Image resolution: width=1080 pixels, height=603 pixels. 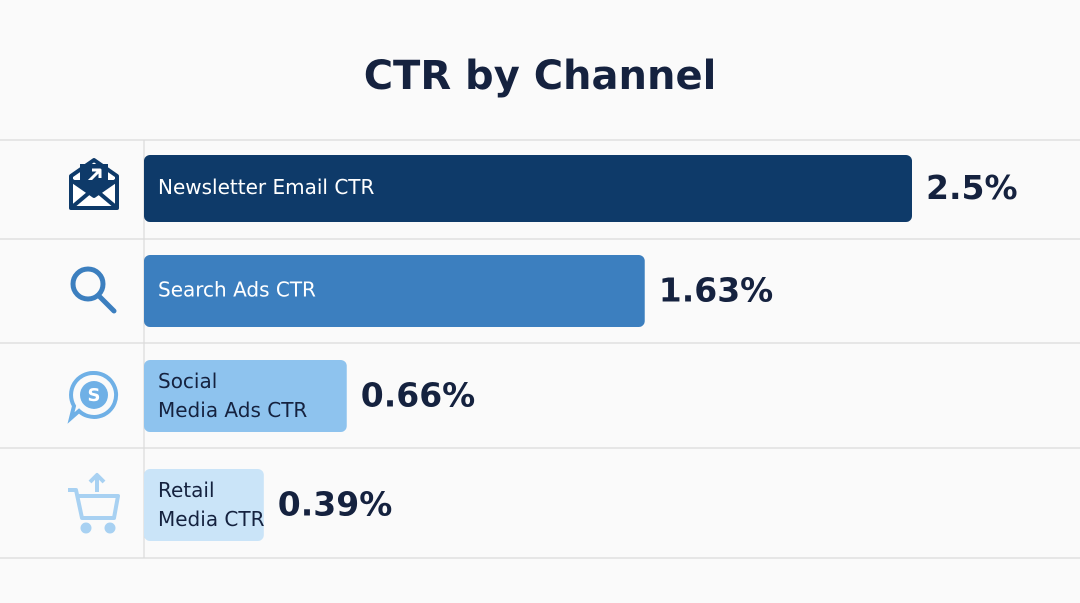 I want to click on icon-glyph: S, so click(x=94, y=395).